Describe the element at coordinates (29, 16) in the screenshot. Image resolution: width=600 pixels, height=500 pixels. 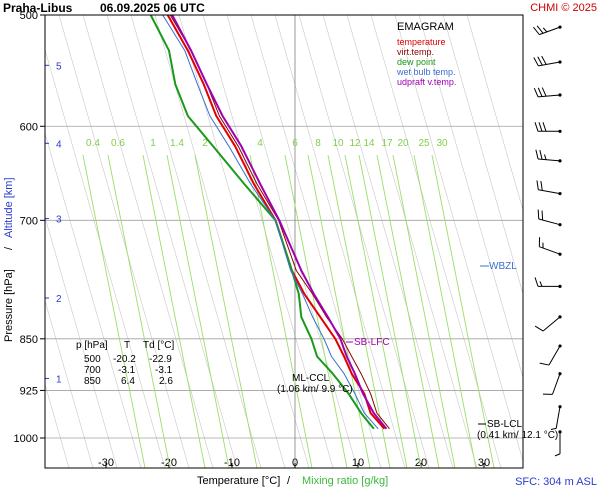
I see `y-tick-label: 500` at that location.